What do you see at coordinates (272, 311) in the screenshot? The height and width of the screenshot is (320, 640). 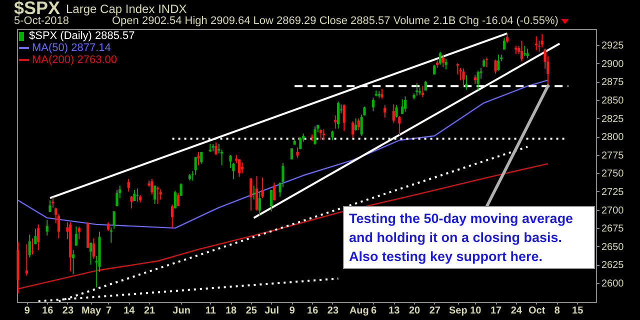 I see `x-tick-label: Jul` at bounding box center [272, 311].